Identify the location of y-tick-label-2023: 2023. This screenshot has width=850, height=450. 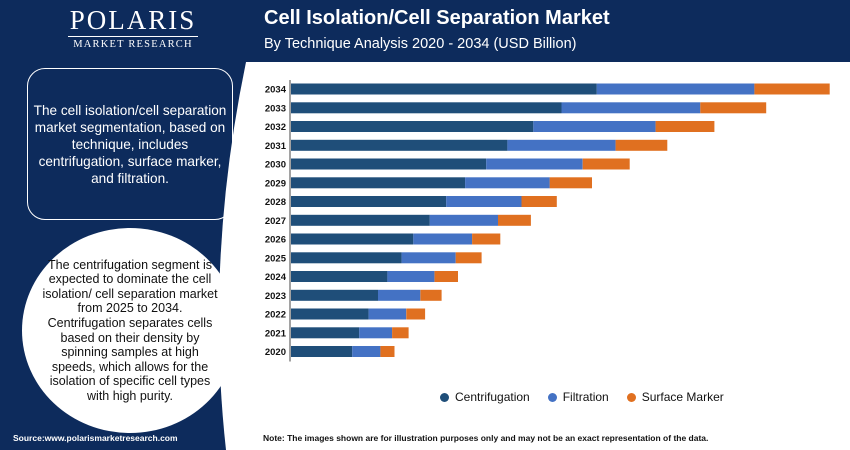
(275, 296).